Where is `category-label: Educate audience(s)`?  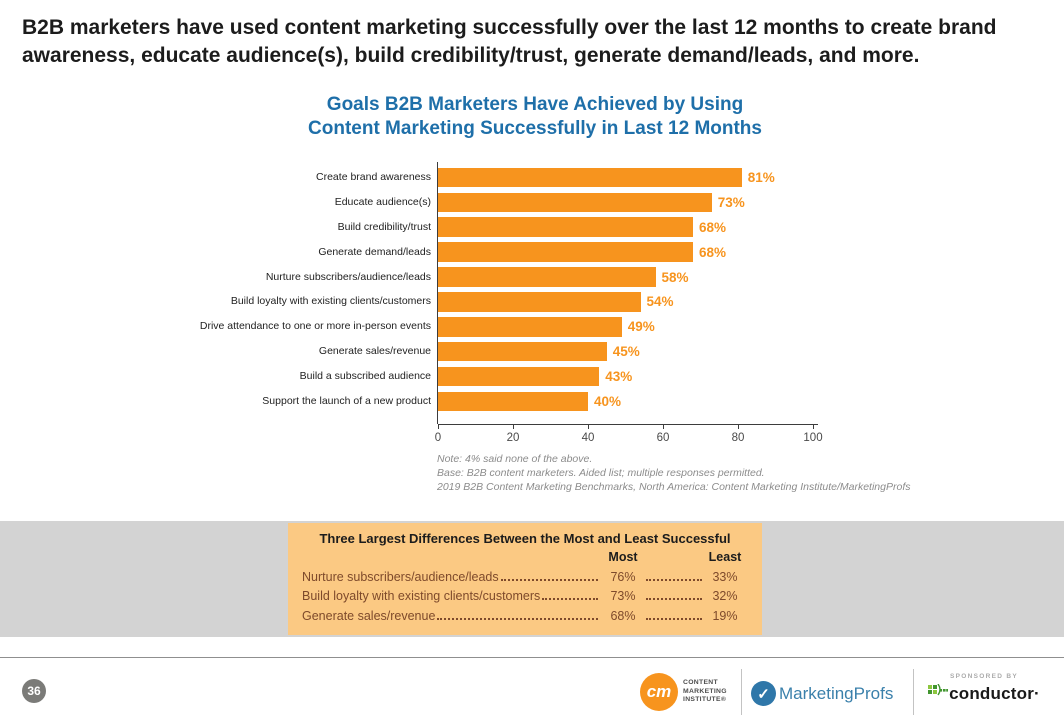
category-label: Educate audience(s) is located at coordinates (382, 201).